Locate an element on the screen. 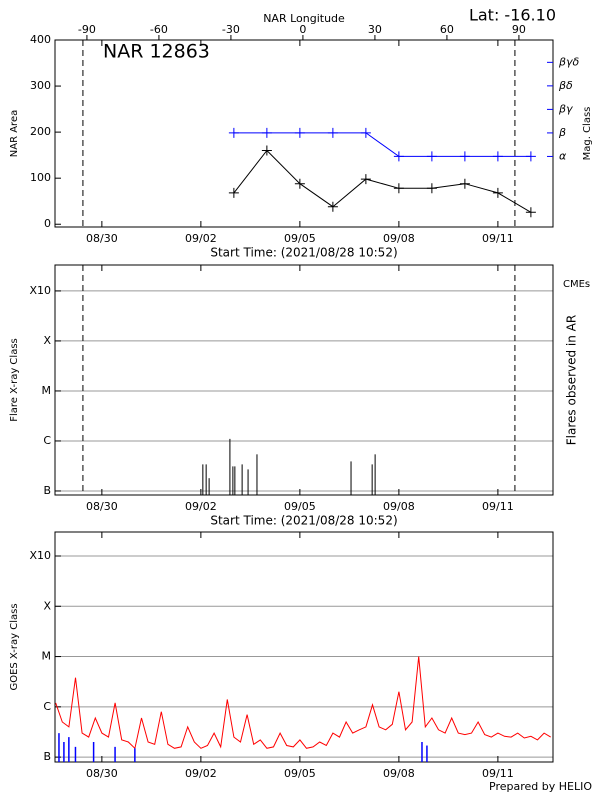 This screenshot has height=800, width=600. y2-tick-label: βδ is located at coordinates (565, 85).